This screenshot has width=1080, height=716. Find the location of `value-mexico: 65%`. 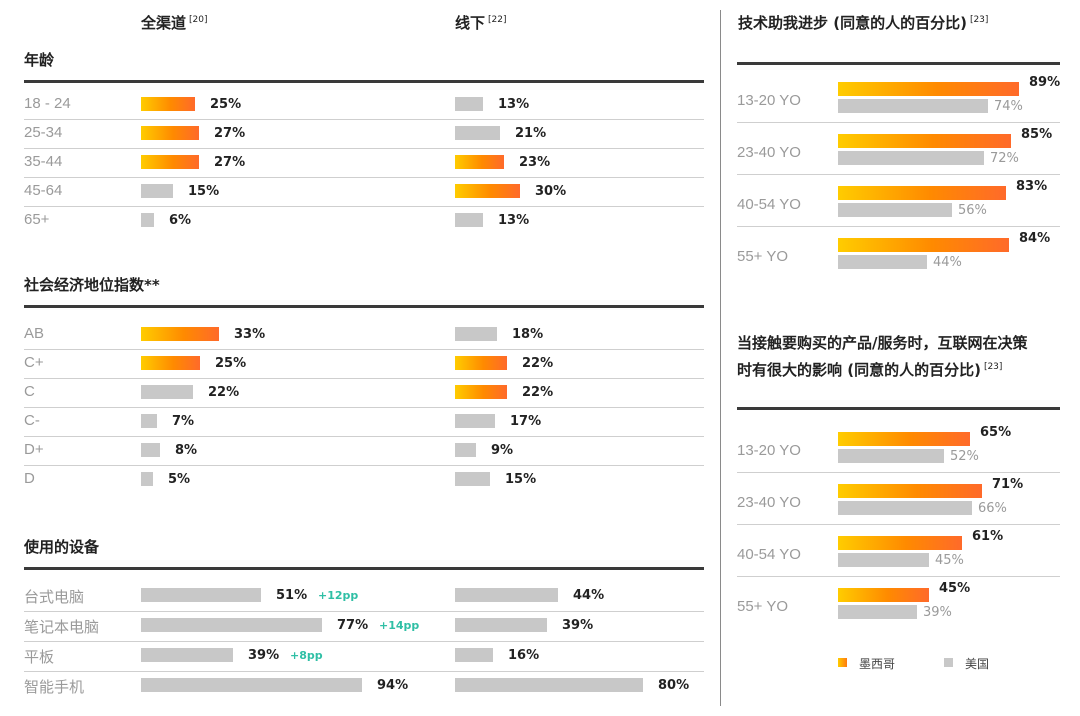

value-mexico: 65% is located at coordinates (996, 432).